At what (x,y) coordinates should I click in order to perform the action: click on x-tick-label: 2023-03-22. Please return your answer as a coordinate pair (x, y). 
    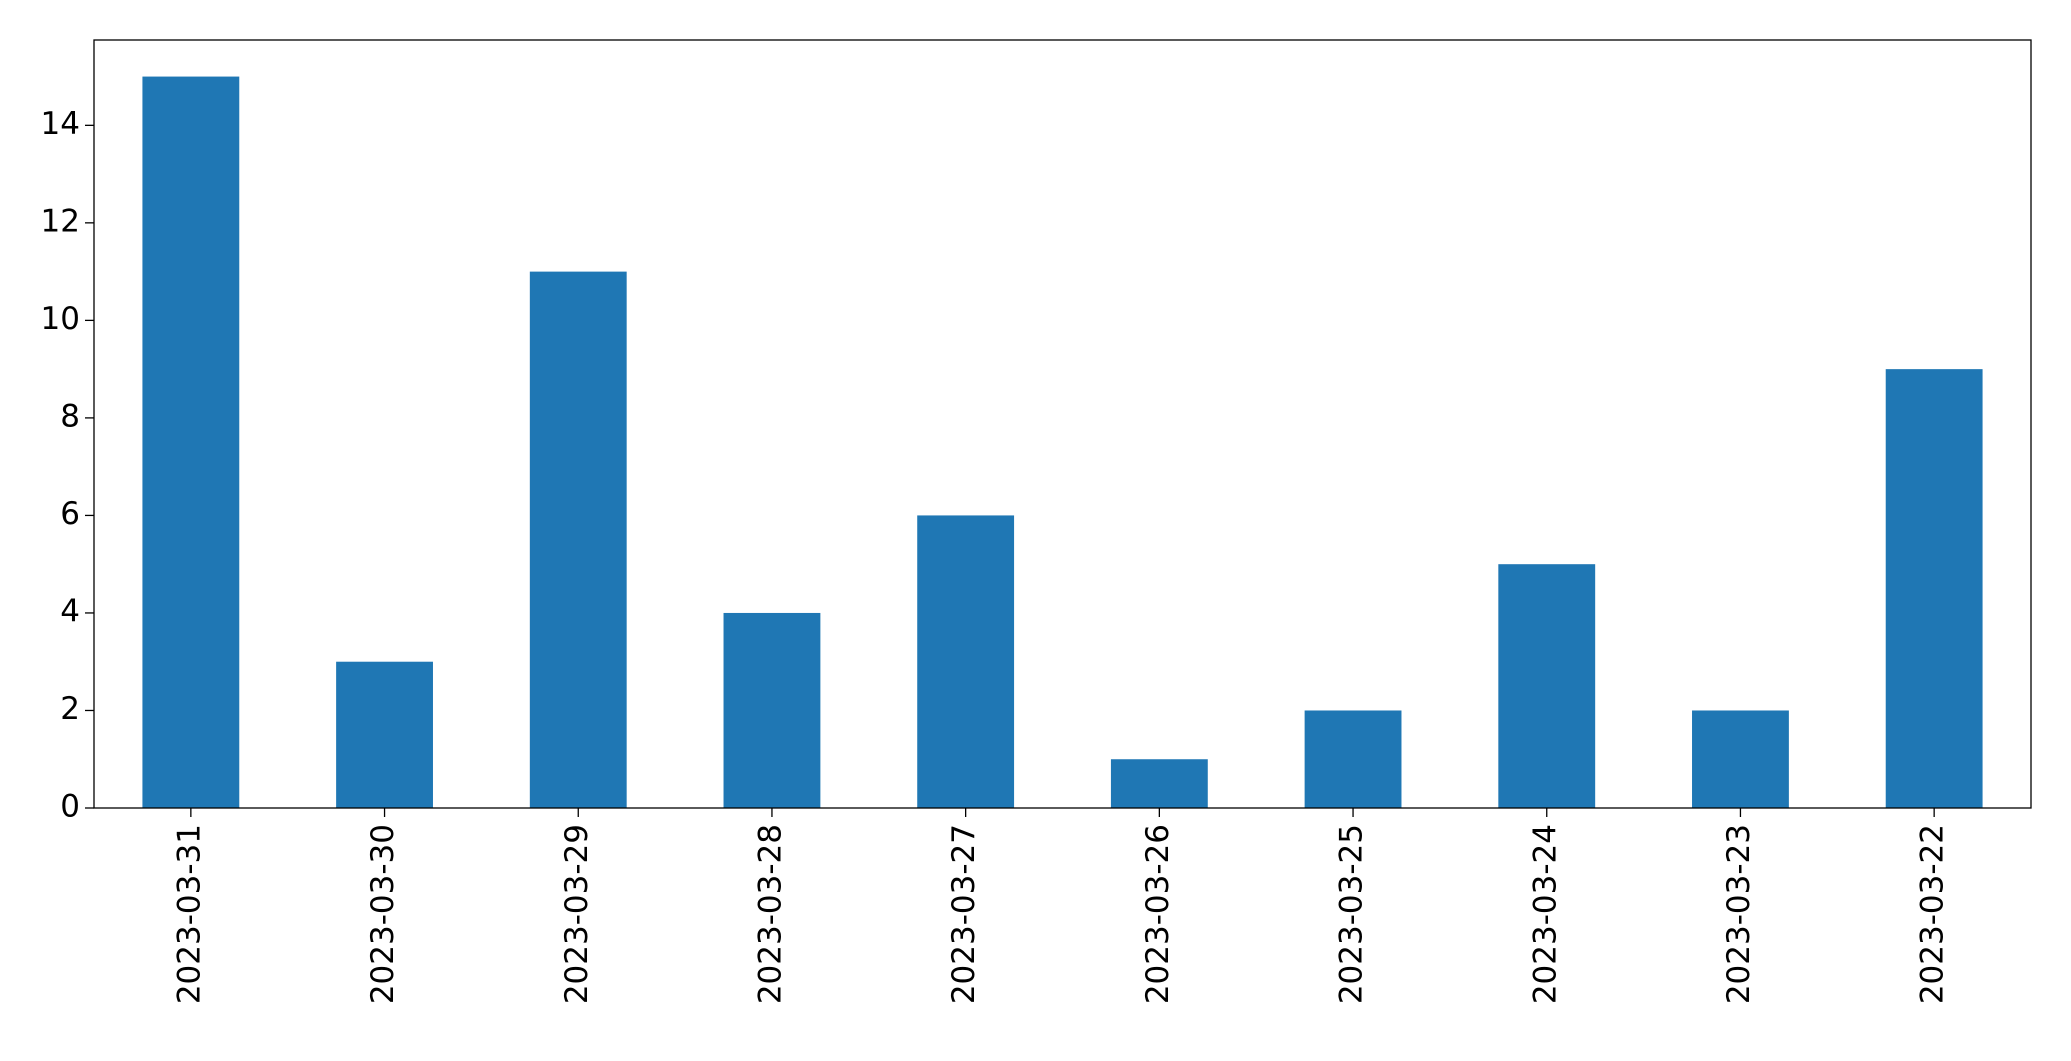
    Looking at the image, I should click on (1933, 914).